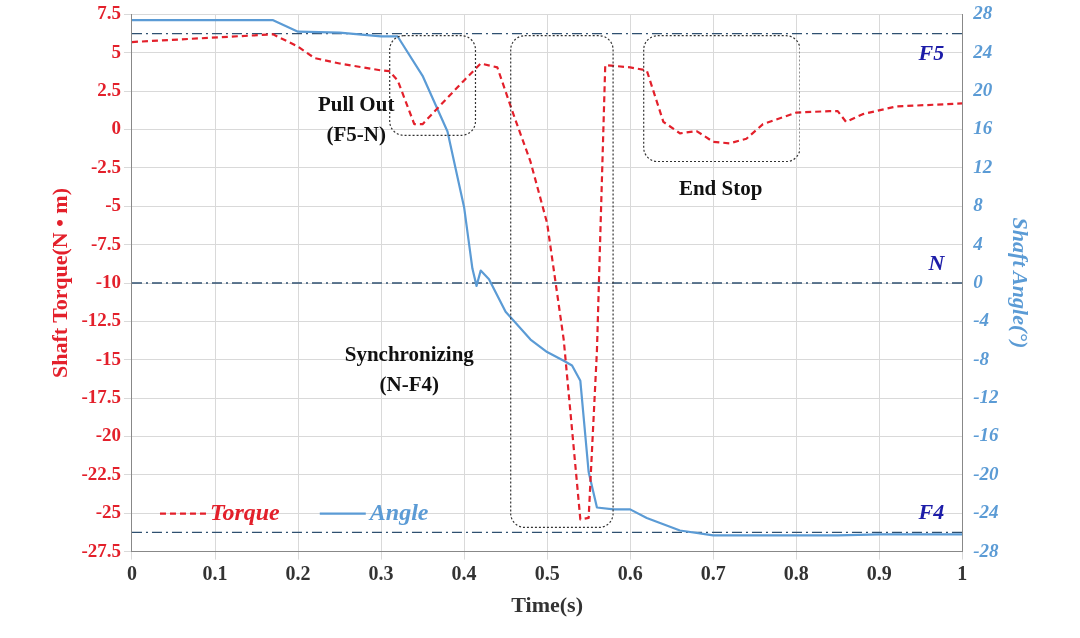  I want to click on y-tick-label: -10, so click(108, 281).